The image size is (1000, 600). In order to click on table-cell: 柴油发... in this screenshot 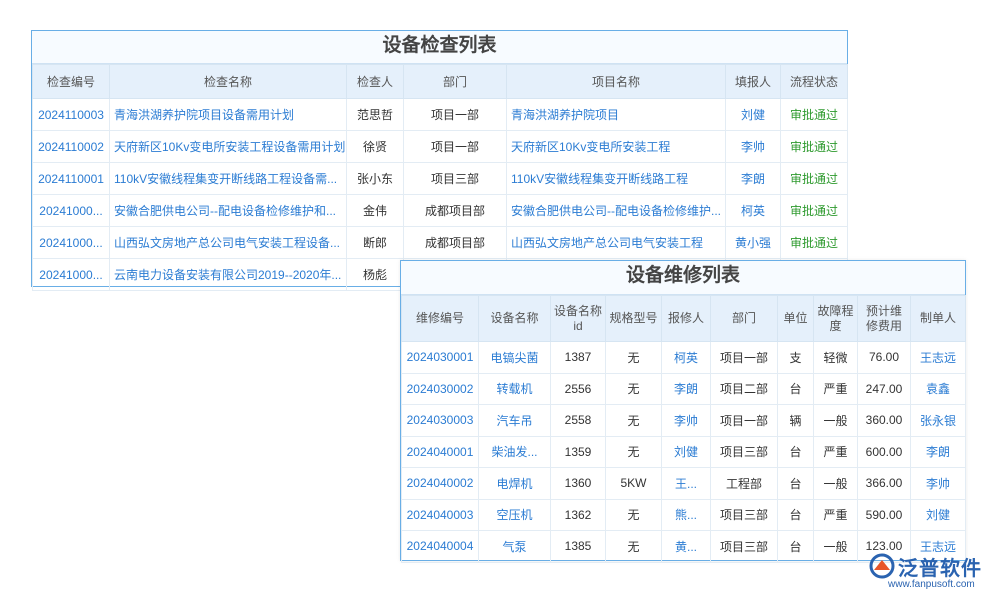, I will do `click(514, 451)`.